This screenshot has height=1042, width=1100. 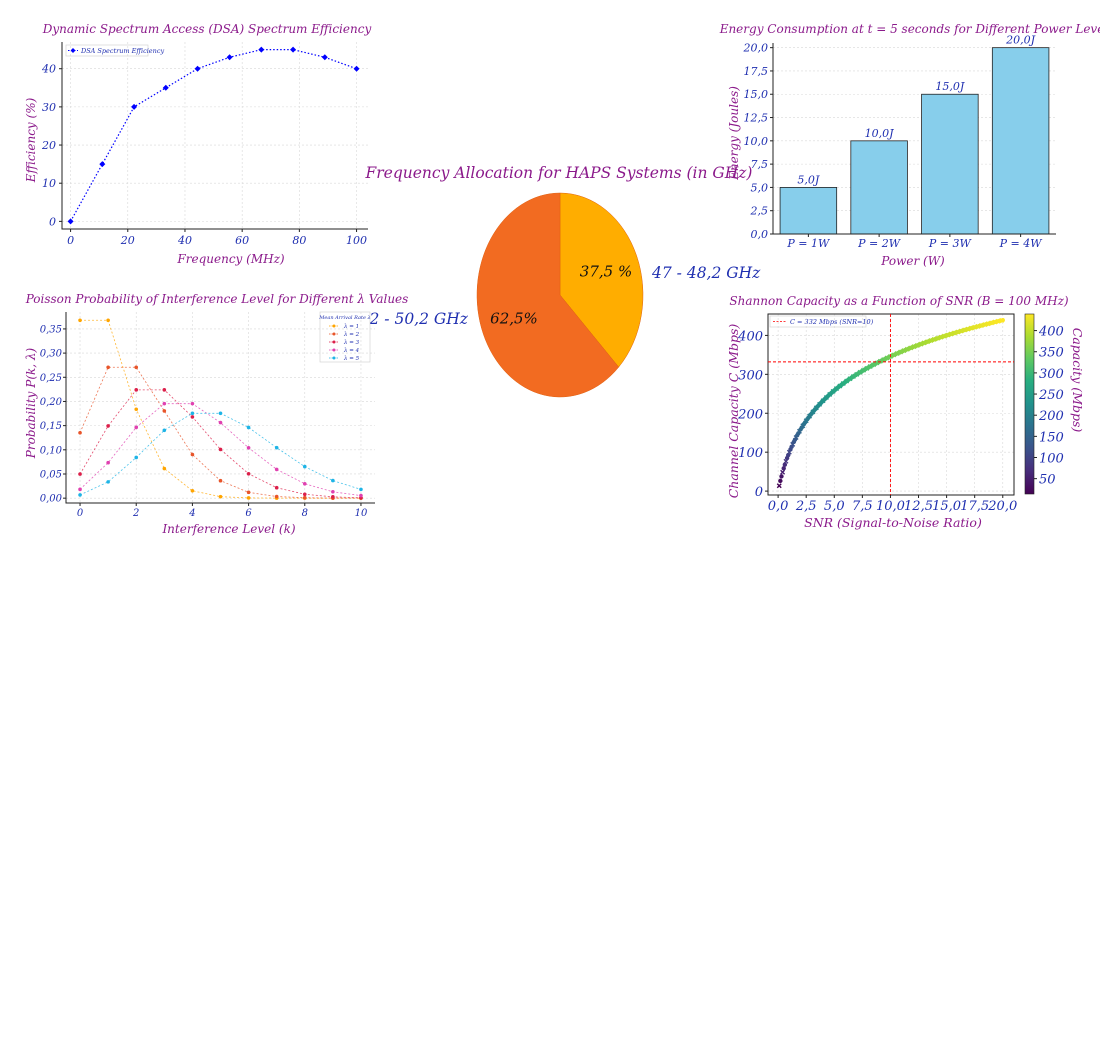 I want to click on energy-y-tick-label: 5,0, so click(x=760, y=187).